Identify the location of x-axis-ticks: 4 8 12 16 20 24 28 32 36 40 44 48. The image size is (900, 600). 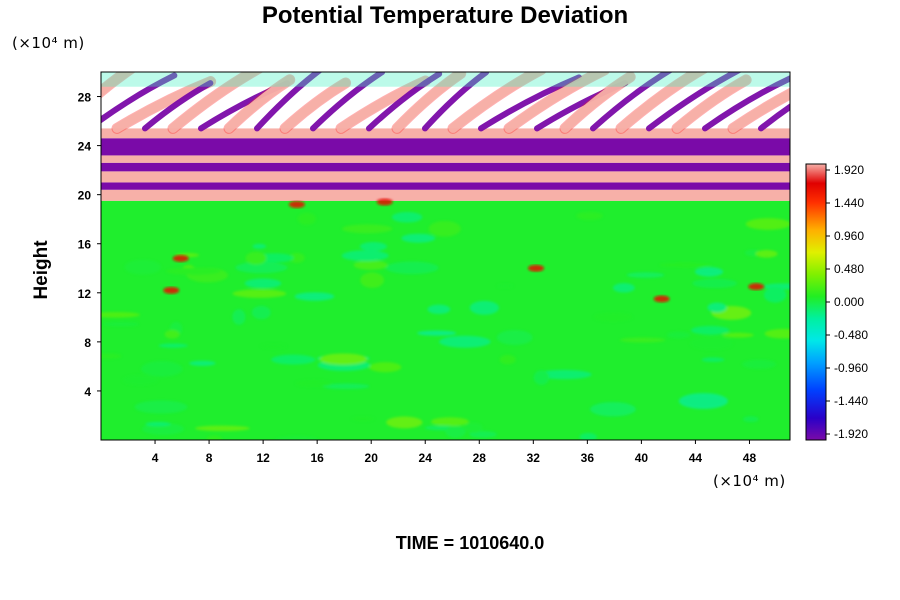
(454, 452).